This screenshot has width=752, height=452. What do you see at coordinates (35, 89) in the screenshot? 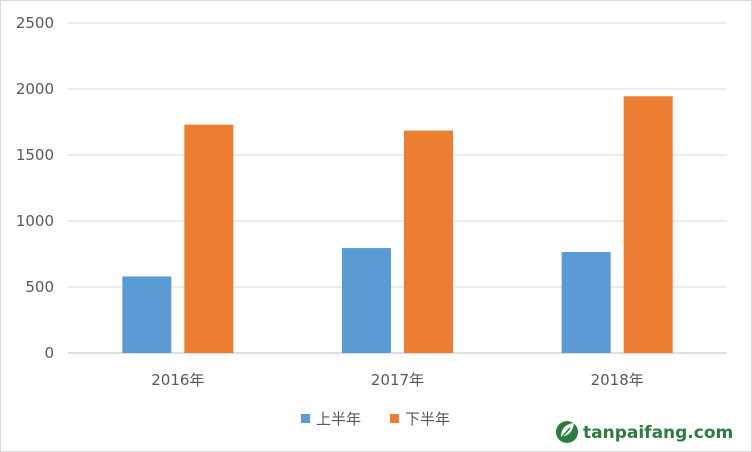
I see `y-tick-label: 2000` at bounding box center [35, 89].